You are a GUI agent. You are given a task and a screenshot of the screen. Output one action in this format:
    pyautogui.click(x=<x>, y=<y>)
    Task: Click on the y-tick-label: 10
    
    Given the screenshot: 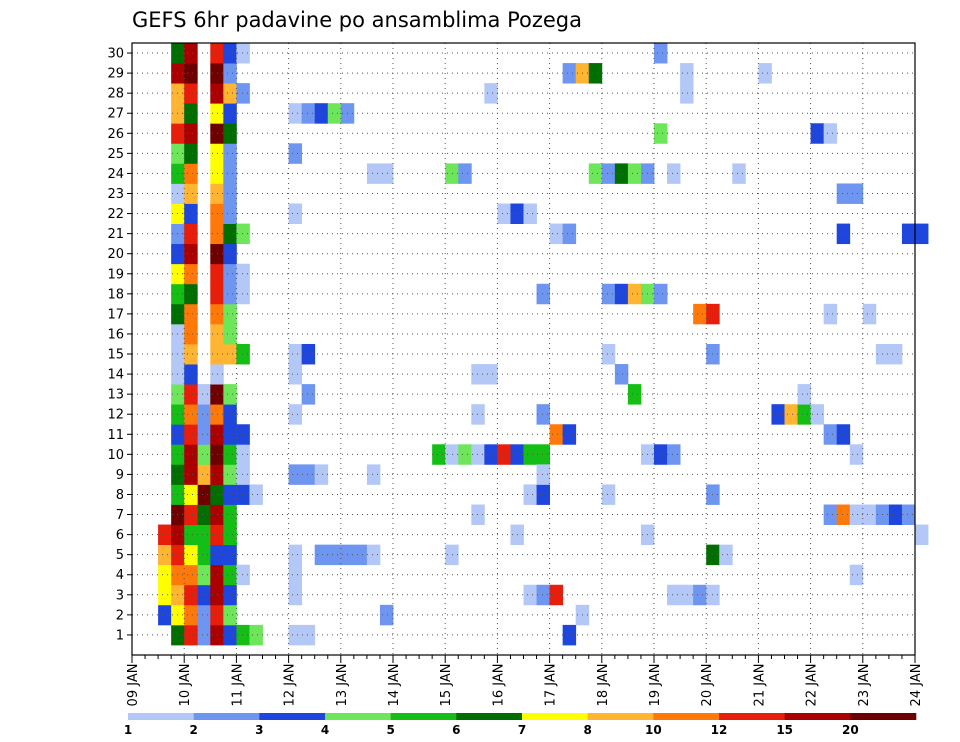 What is the action you would take?
    pyautogui.click(x=115, y=455)
    